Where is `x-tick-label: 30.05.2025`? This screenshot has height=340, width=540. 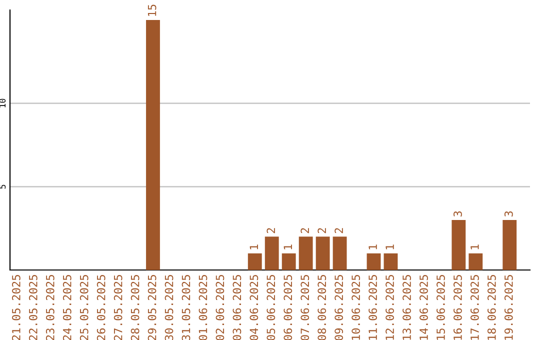
x-tick-label: 30.05.2025 is located at coordinates (169, 307).